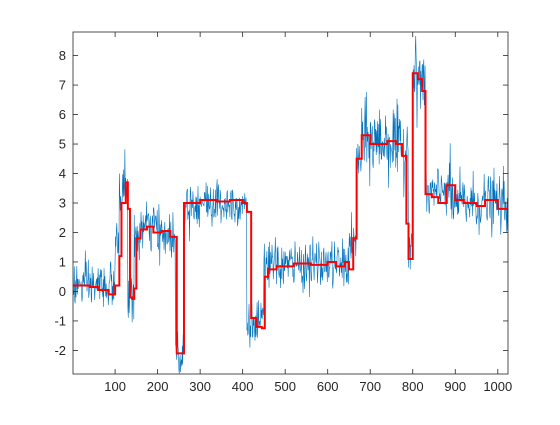 Image resolution: width=560 pixels, height=425 pixels. Describe the element at coordinates (200, 386) in the screenshot. I see `x-tick-label: 300` at that location.